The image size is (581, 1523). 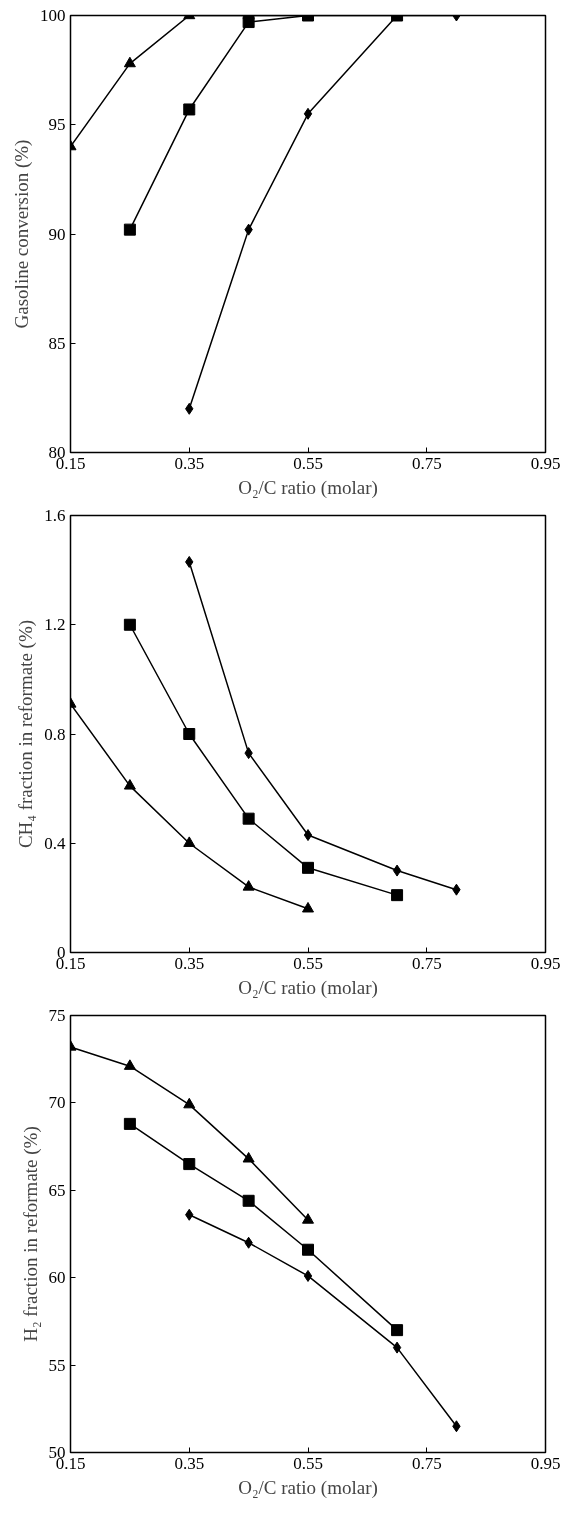 I want to click on y-tick-label: 65, so click(x=57, y=1190).